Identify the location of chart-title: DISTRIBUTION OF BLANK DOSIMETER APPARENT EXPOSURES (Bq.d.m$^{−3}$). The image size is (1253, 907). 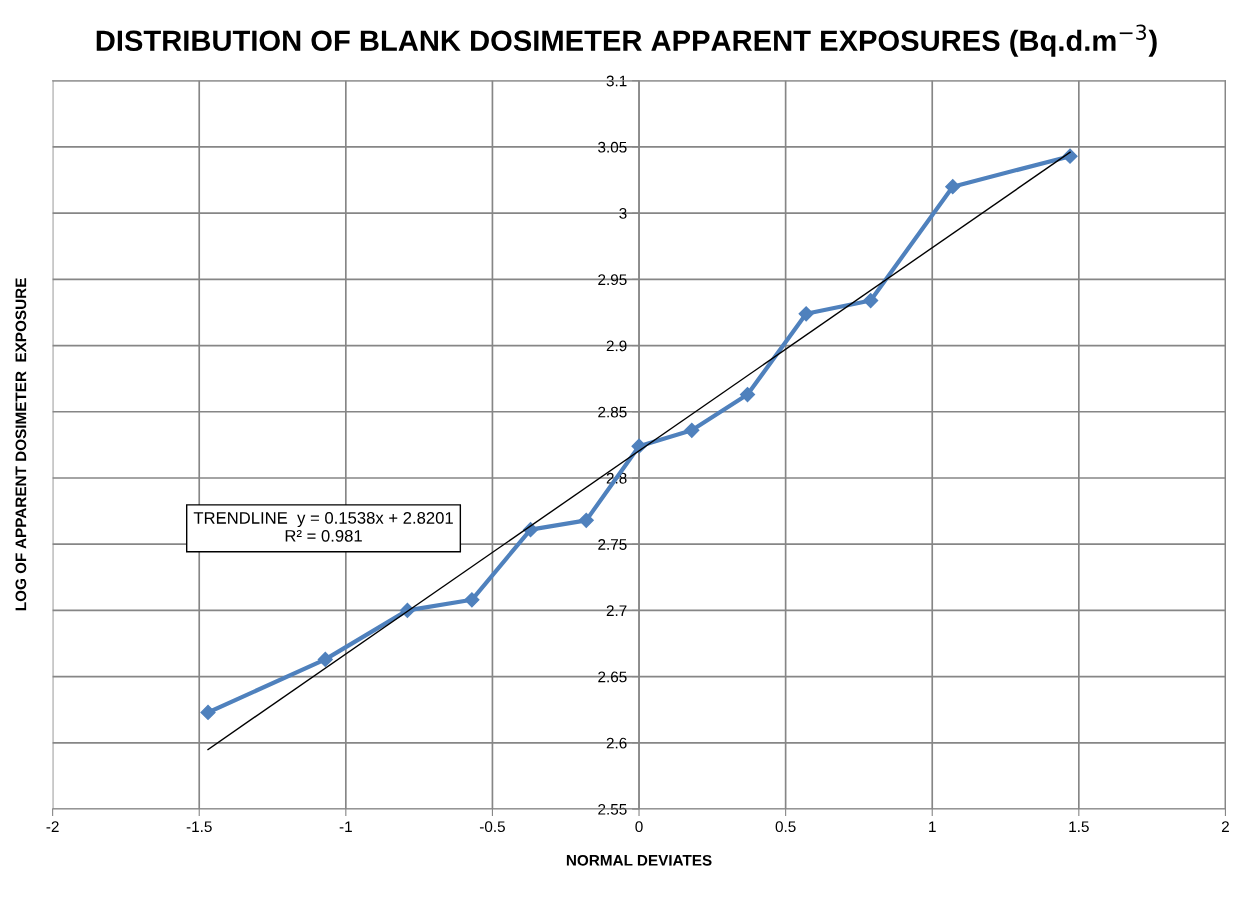
(626, 40).